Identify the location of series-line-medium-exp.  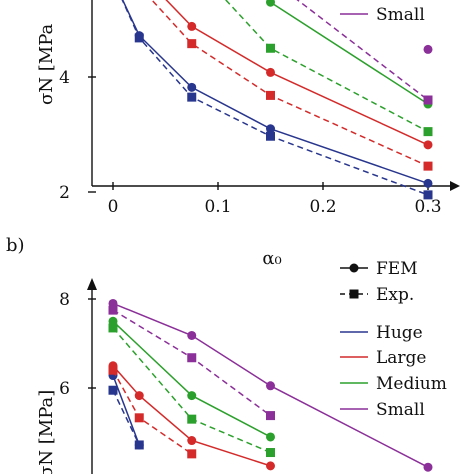
(191, 390).